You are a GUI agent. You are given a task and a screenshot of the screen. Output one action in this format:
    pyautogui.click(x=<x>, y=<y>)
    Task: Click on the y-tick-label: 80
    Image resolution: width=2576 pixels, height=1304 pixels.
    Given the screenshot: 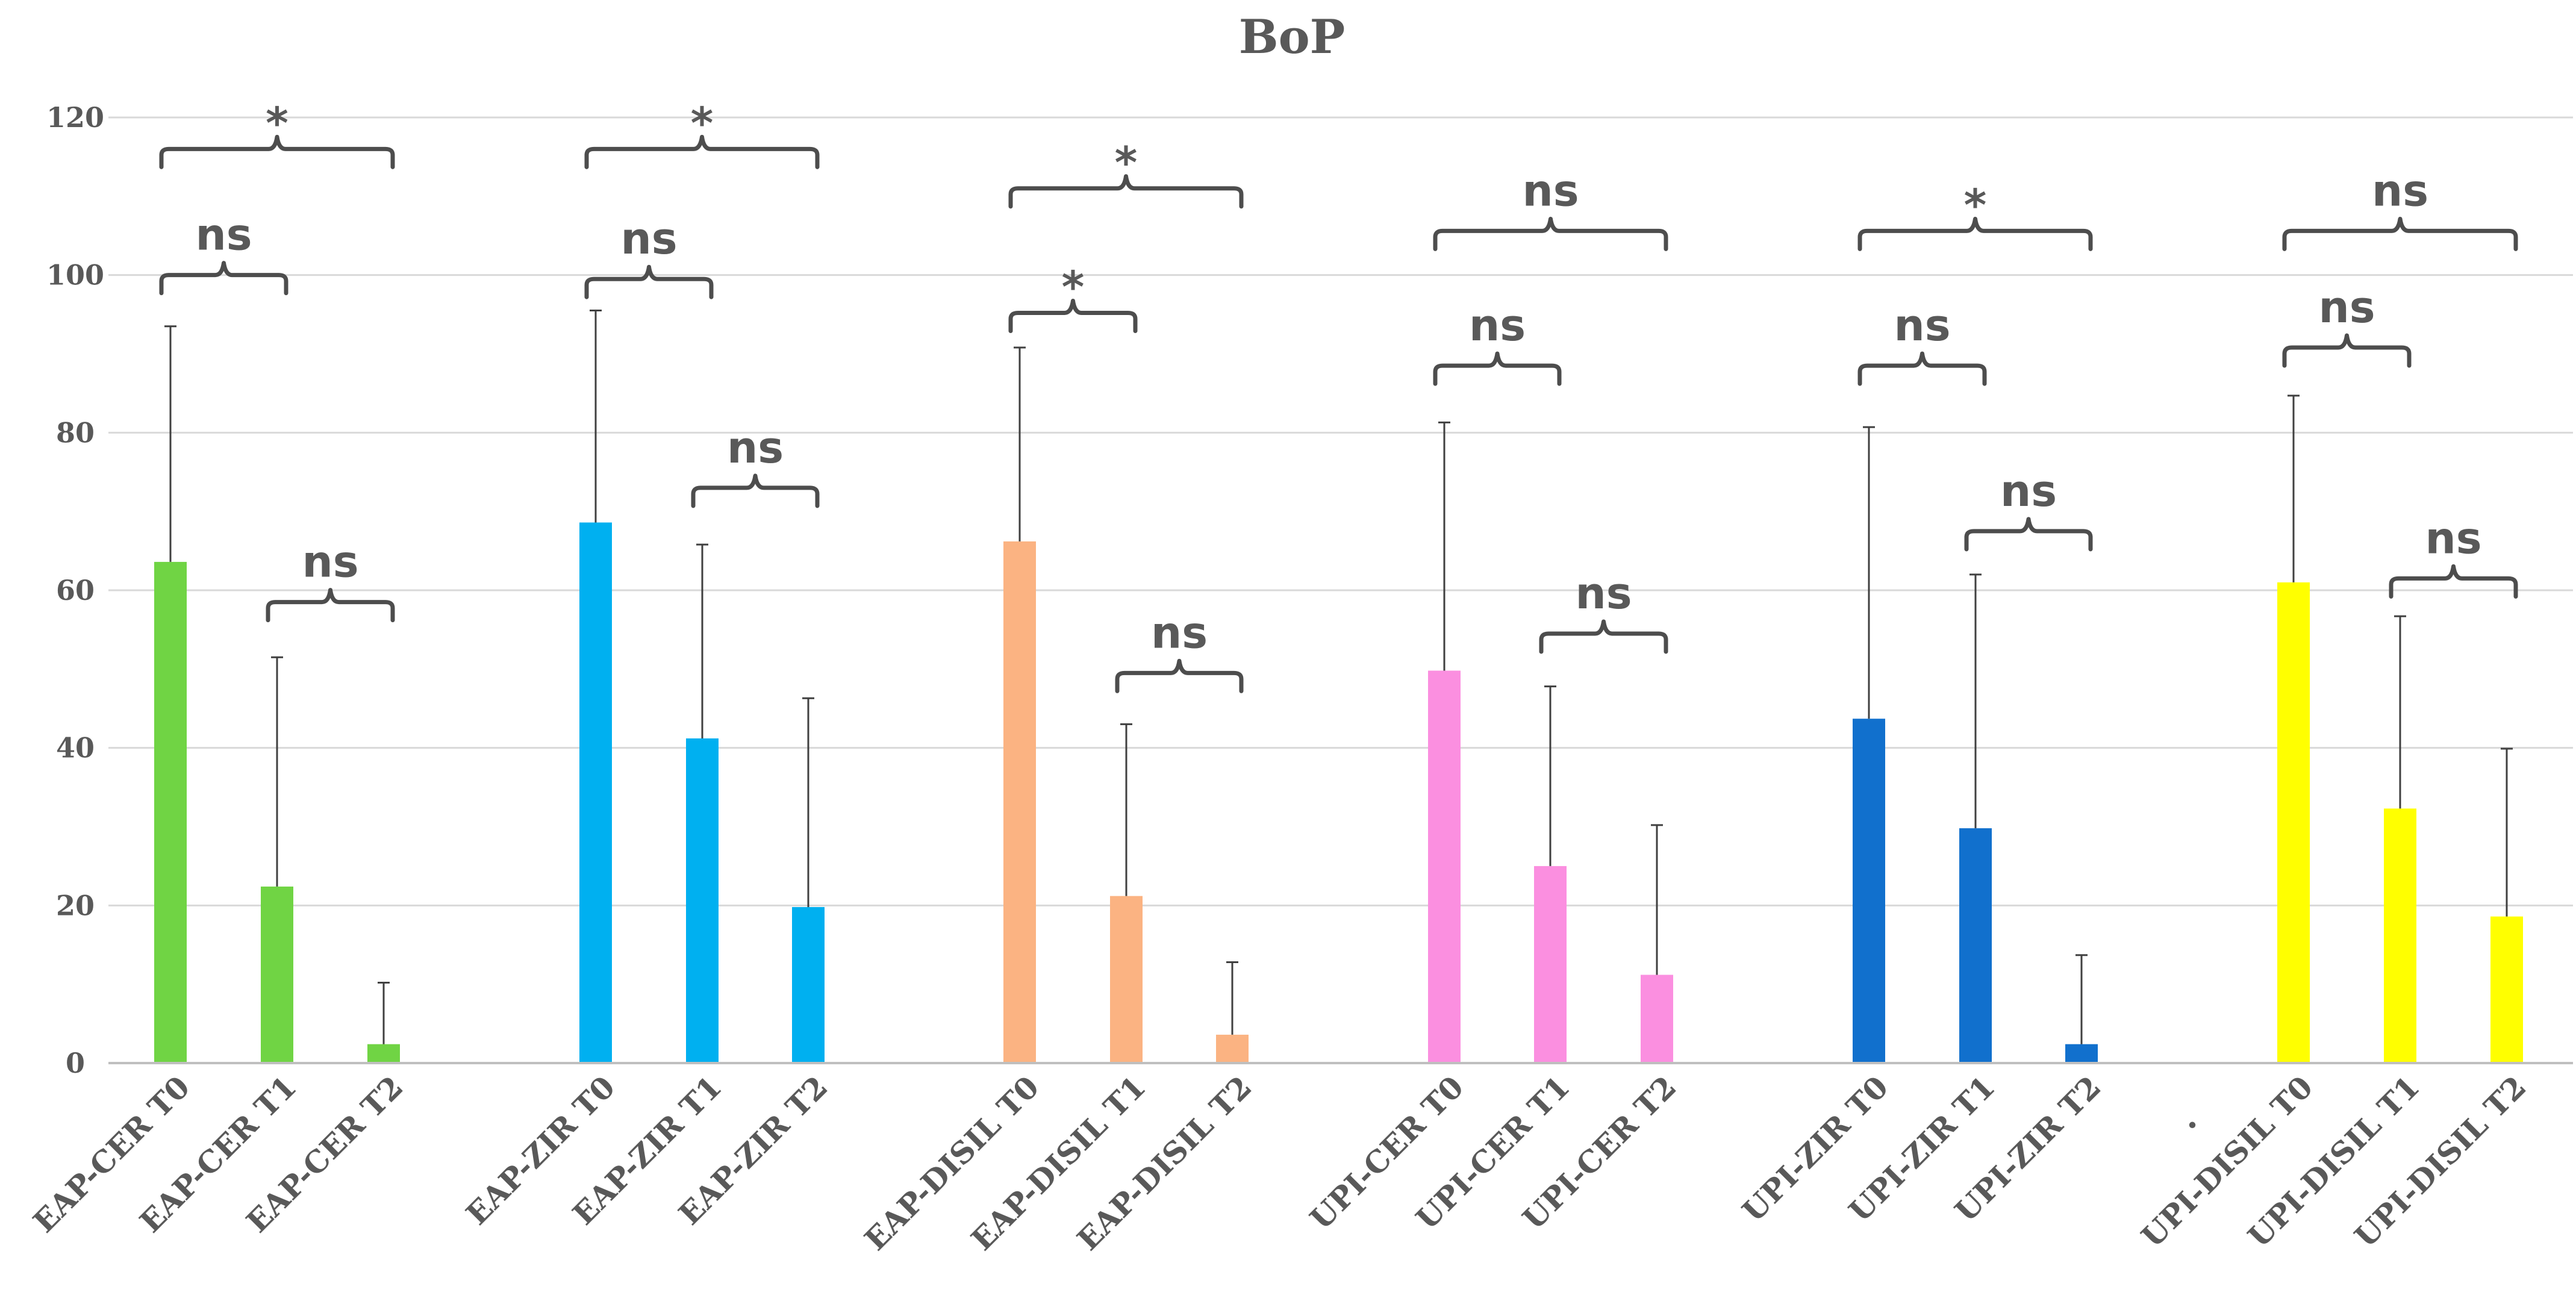 What is the action you would take?
    pyautogui.click(x=75, y=432)
    